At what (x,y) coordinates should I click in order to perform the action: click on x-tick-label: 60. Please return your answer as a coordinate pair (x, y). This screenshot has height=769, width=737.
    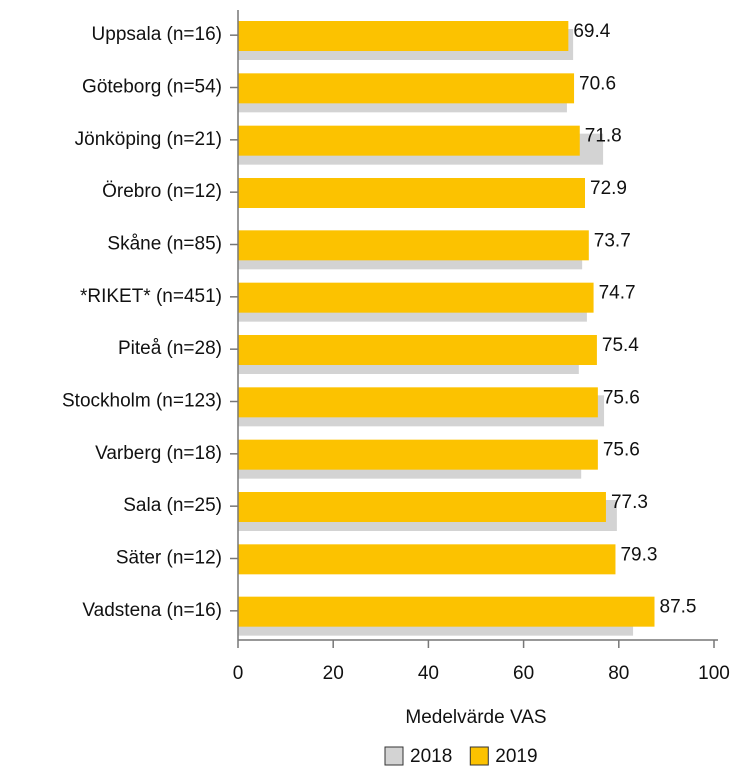
    Looking at the image, I should click on (523, 673).